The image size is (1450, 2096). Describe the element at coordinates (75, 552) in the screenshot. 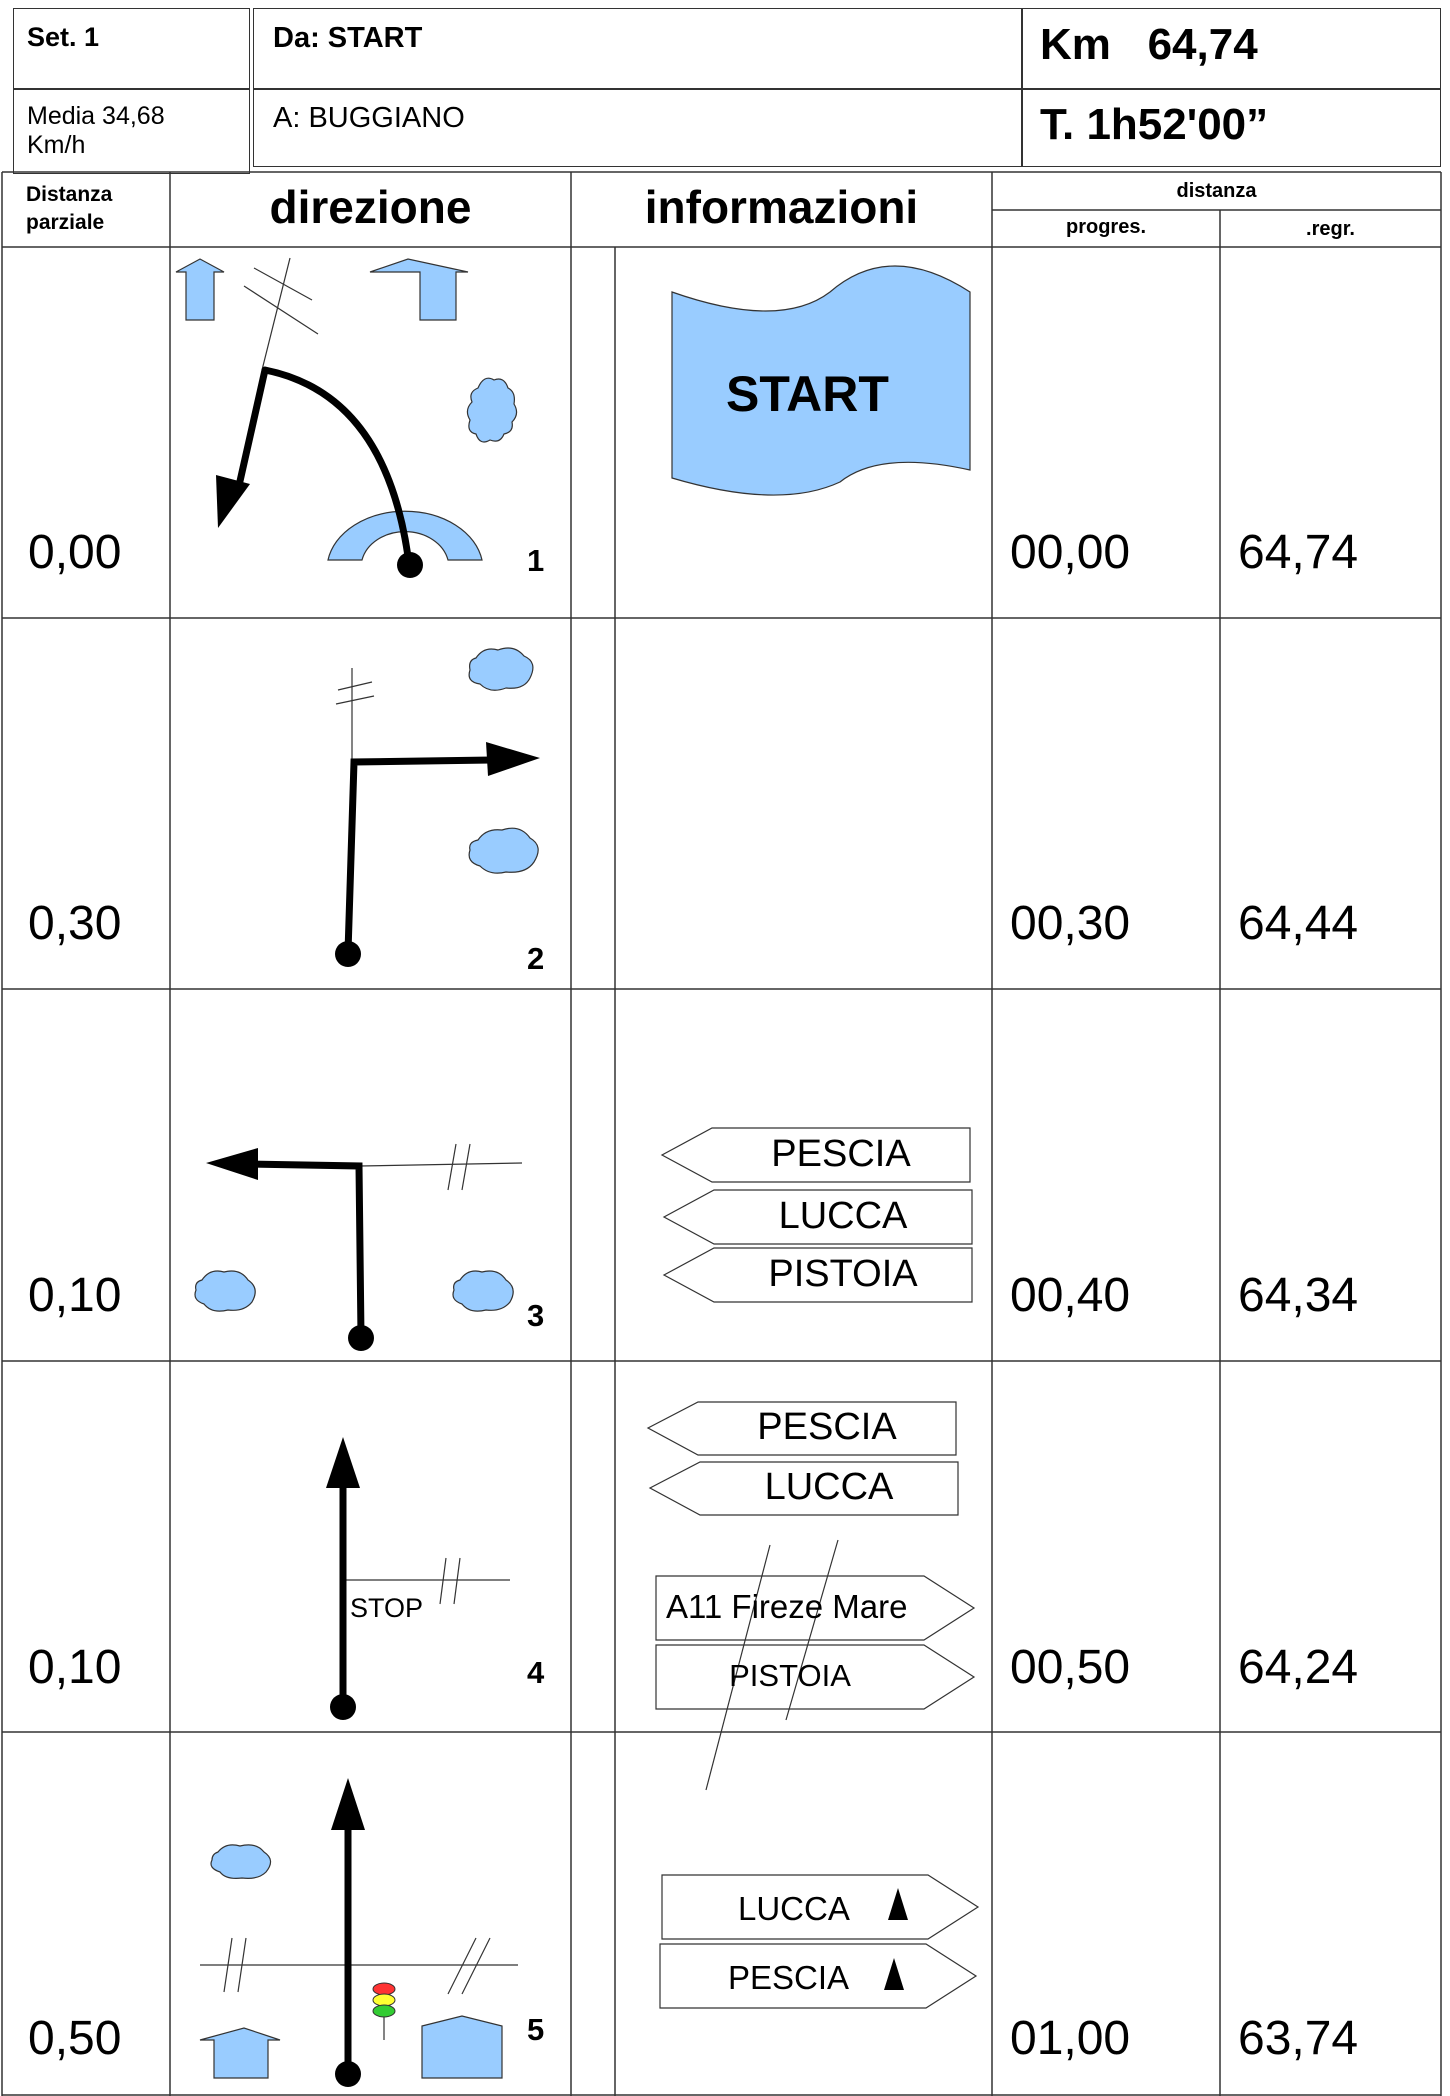

I see `partial-distance: 0,00` at that location.